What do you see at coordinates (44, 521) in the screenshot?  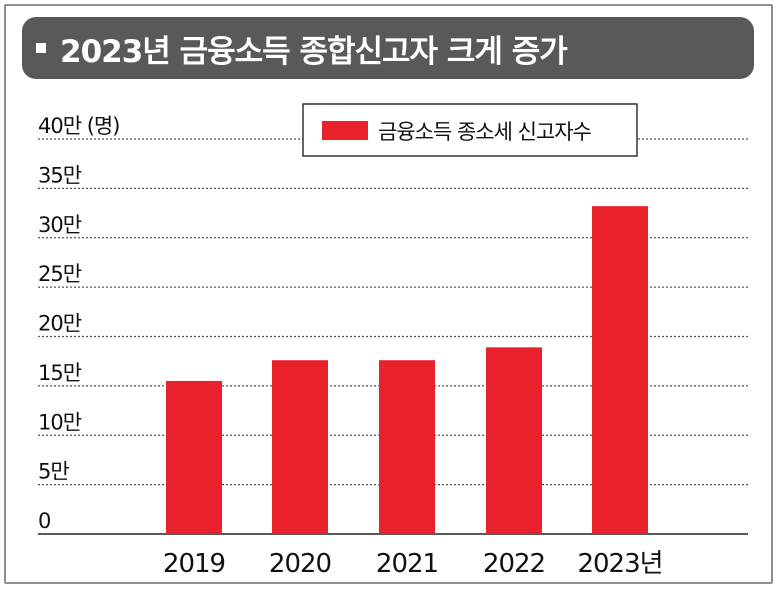 I see `y-tick-label: 0` at bounding box center [44, 521].